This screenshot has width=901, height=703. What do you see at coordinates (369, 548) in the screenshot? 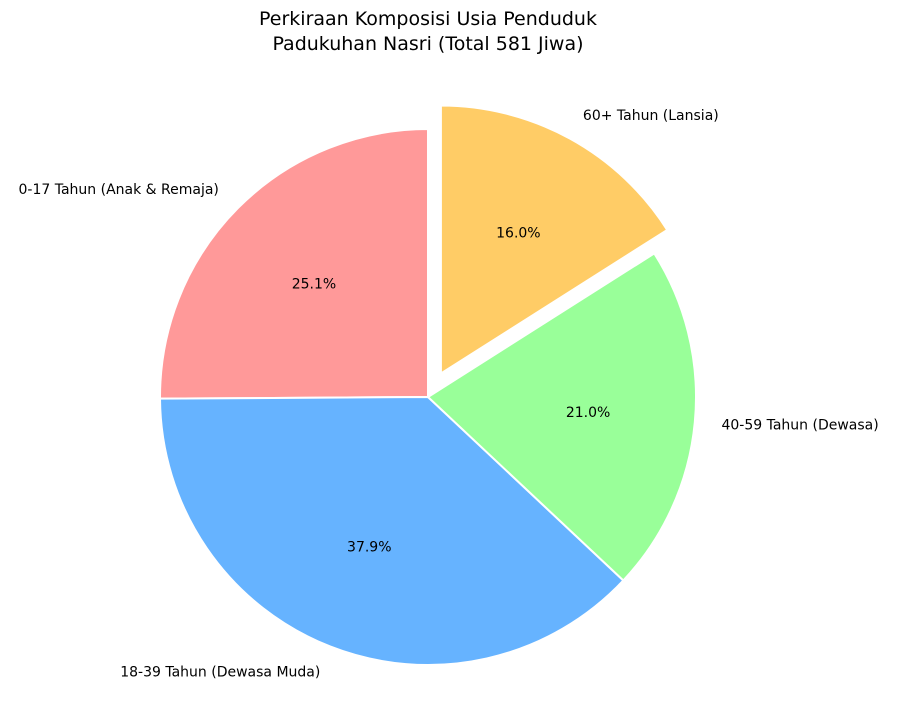
I see `pie-percent-label-1: 37.9%` at bounding box center [369, 548].